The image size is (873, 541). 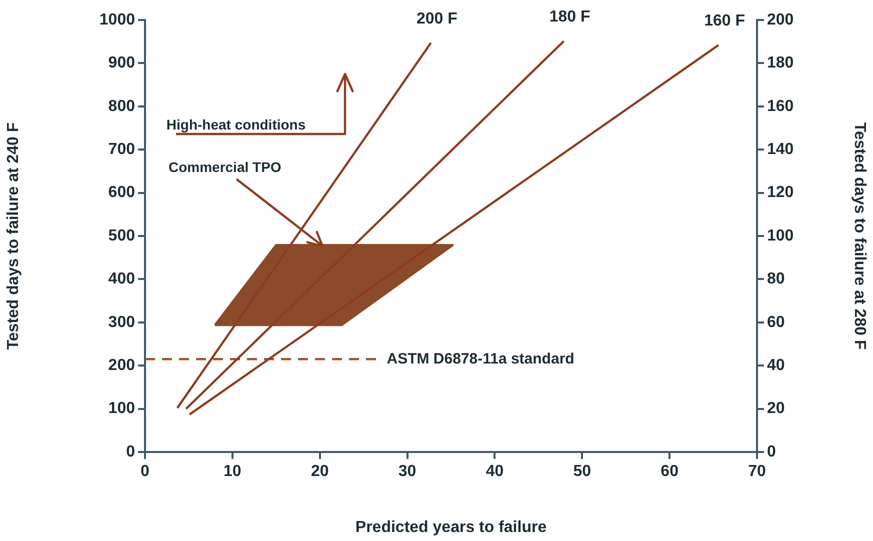 What do you see at coordinates (495, 471) in the screenshot?
I see `x-tick-label: 40` at bounding box center [495, 471].